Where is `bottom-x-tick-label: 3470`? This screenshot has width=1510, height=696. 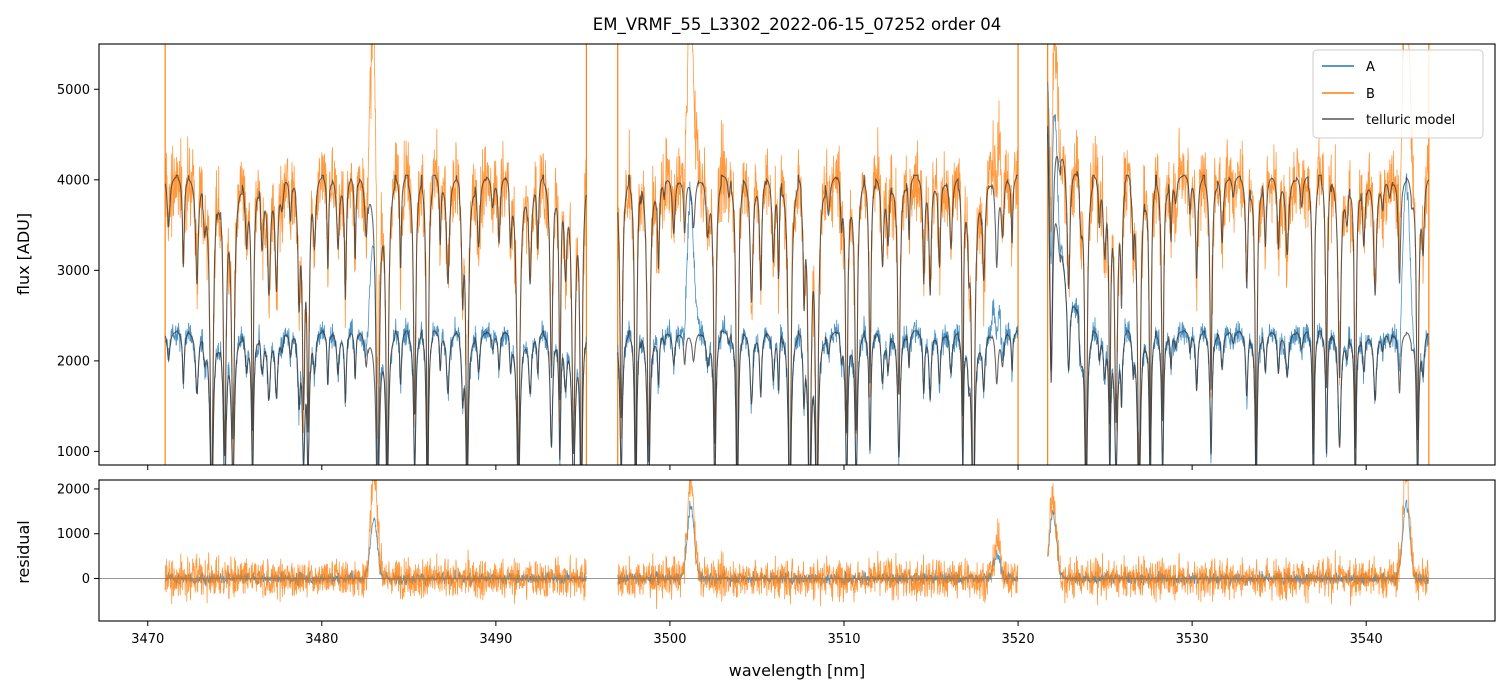 bottom-x-tick-label: 3470 is located at coordinates (147, 639).